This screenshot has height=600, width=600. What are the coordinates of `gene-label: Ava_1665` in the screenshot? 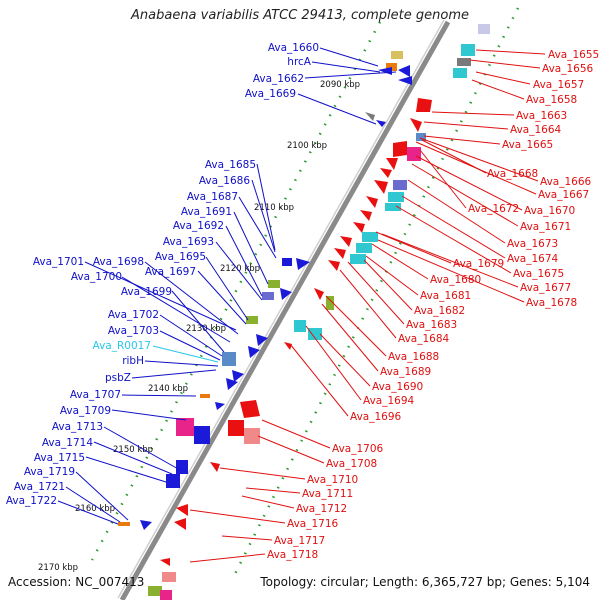 It's located at (527, 145).